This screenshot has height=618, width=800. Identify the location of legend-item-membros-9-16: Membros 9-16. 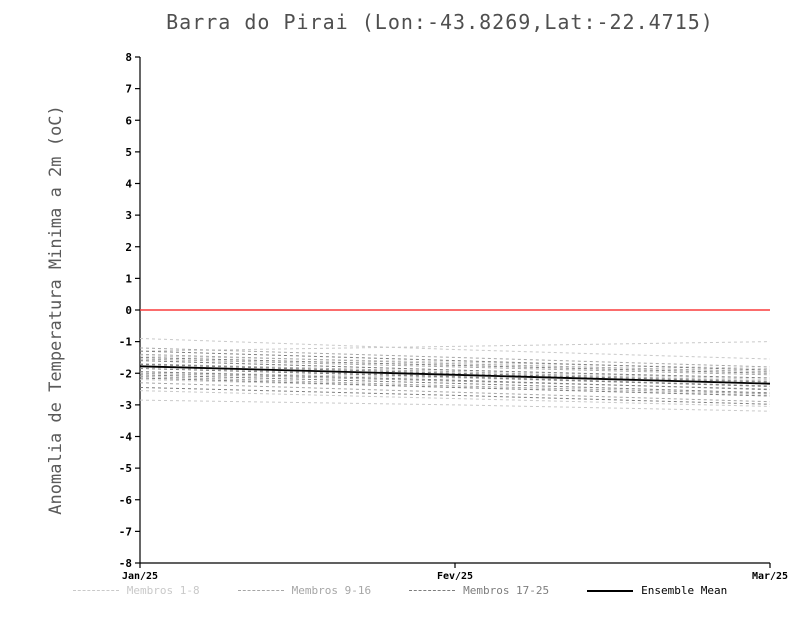
(304, 590).